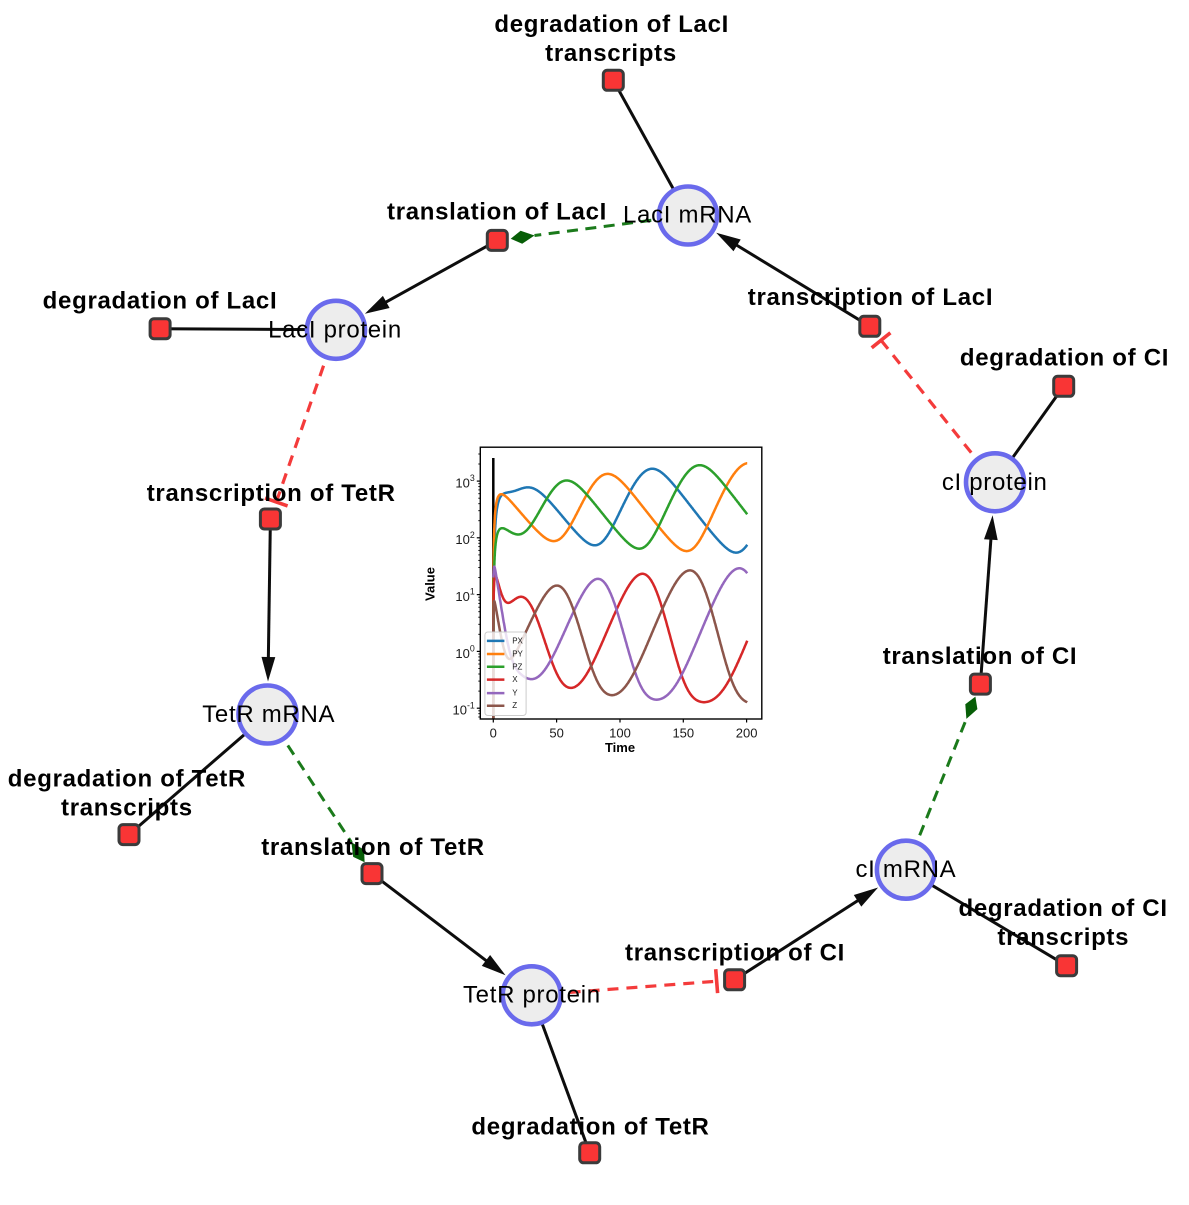 This screenshot has width=1189, height=1205. I want to click on svg-text: TetR mRNA, so click(268, 714).